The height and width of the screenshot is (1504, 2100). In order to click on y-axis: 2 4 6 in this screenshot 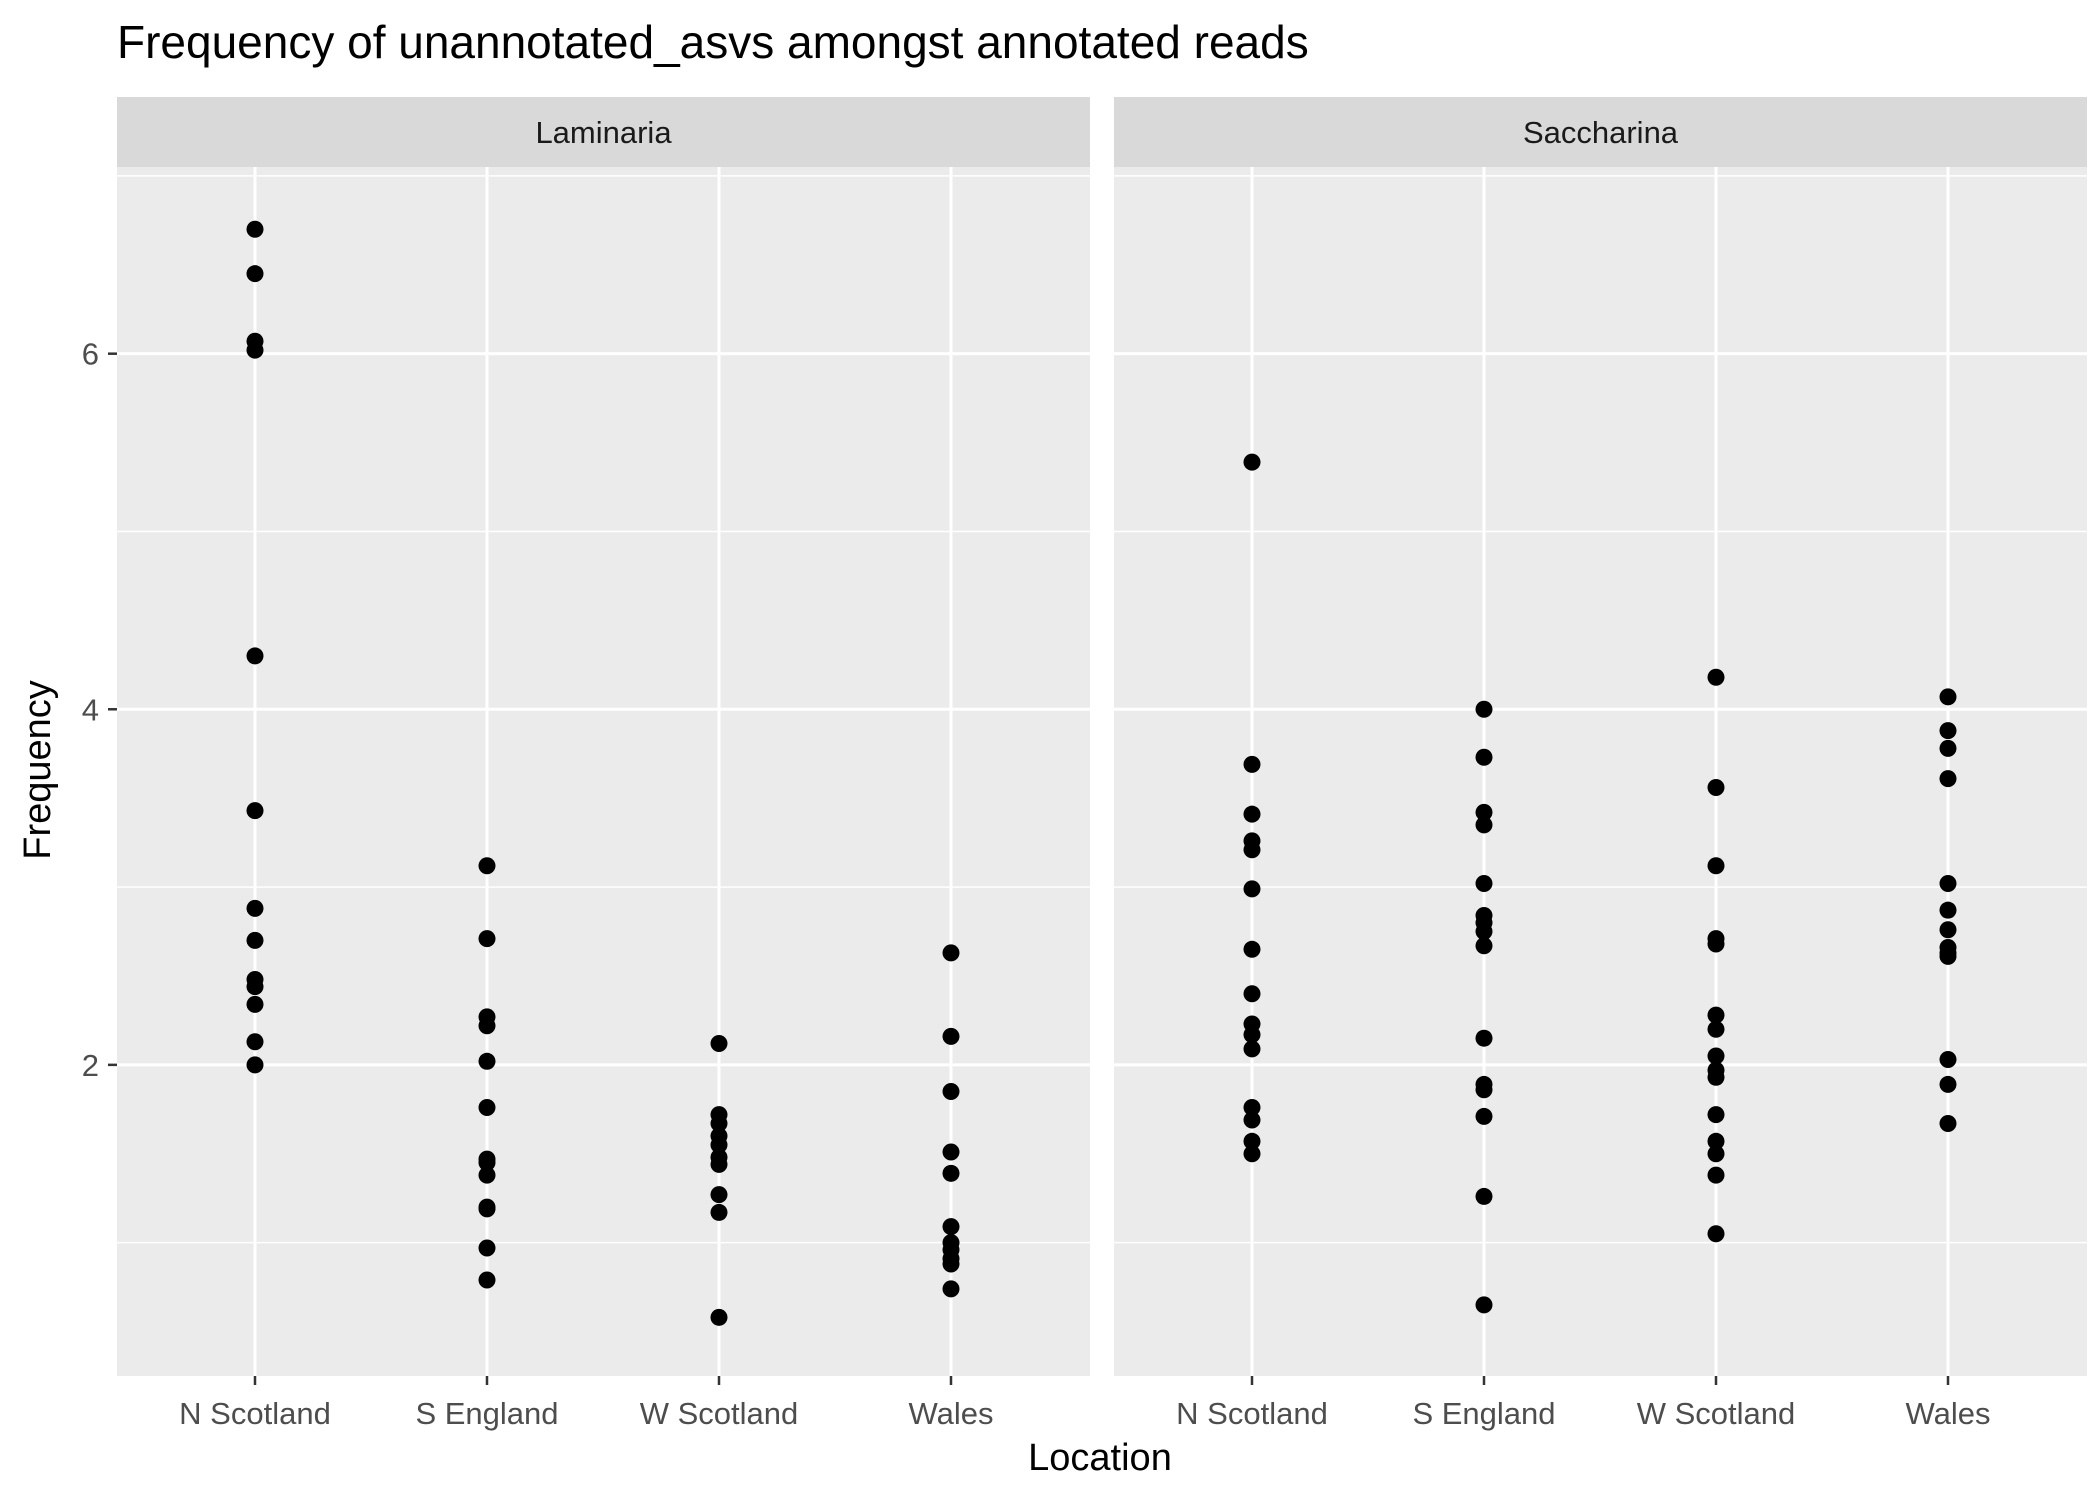, I will do `click(99, 710)`.